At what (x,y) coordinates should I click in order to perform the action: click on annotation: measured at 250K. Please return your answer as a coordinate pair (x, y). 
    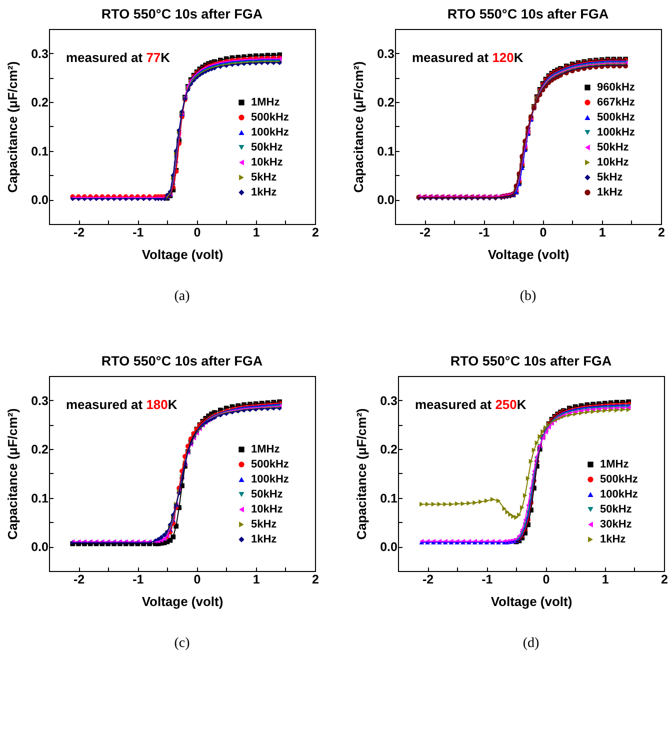
    Looking at the image, I should click on (470, 404).